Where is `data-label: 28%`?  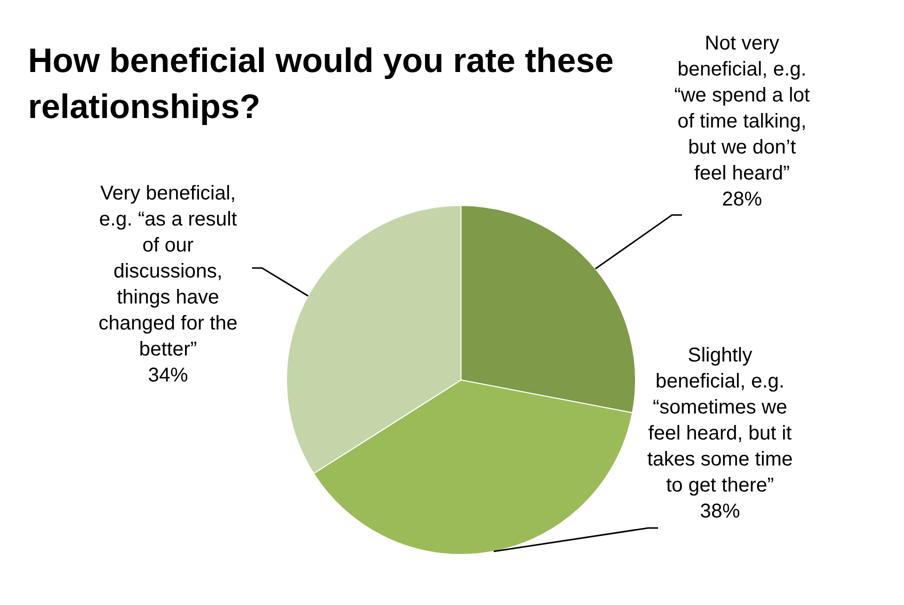
data-label: 28% is located at coordinates (742, 199).